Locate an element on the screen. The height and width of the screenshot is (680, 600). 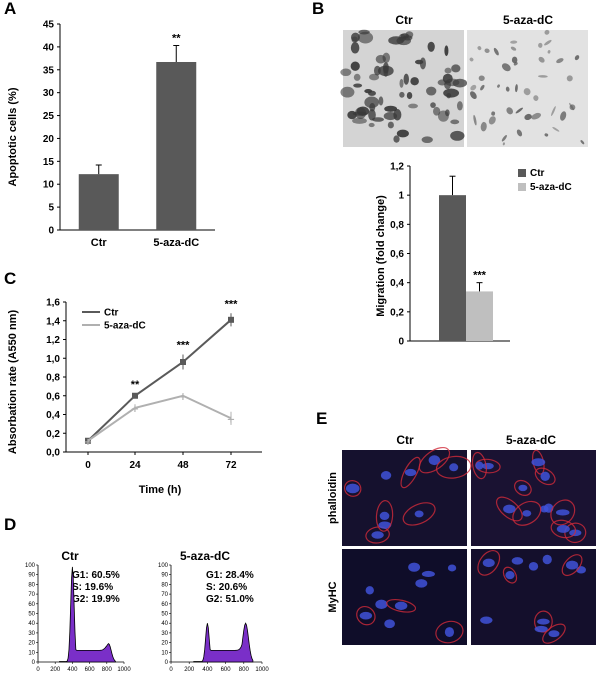
histogram-xtick-label: 200 is located at coordinates (189, 670).